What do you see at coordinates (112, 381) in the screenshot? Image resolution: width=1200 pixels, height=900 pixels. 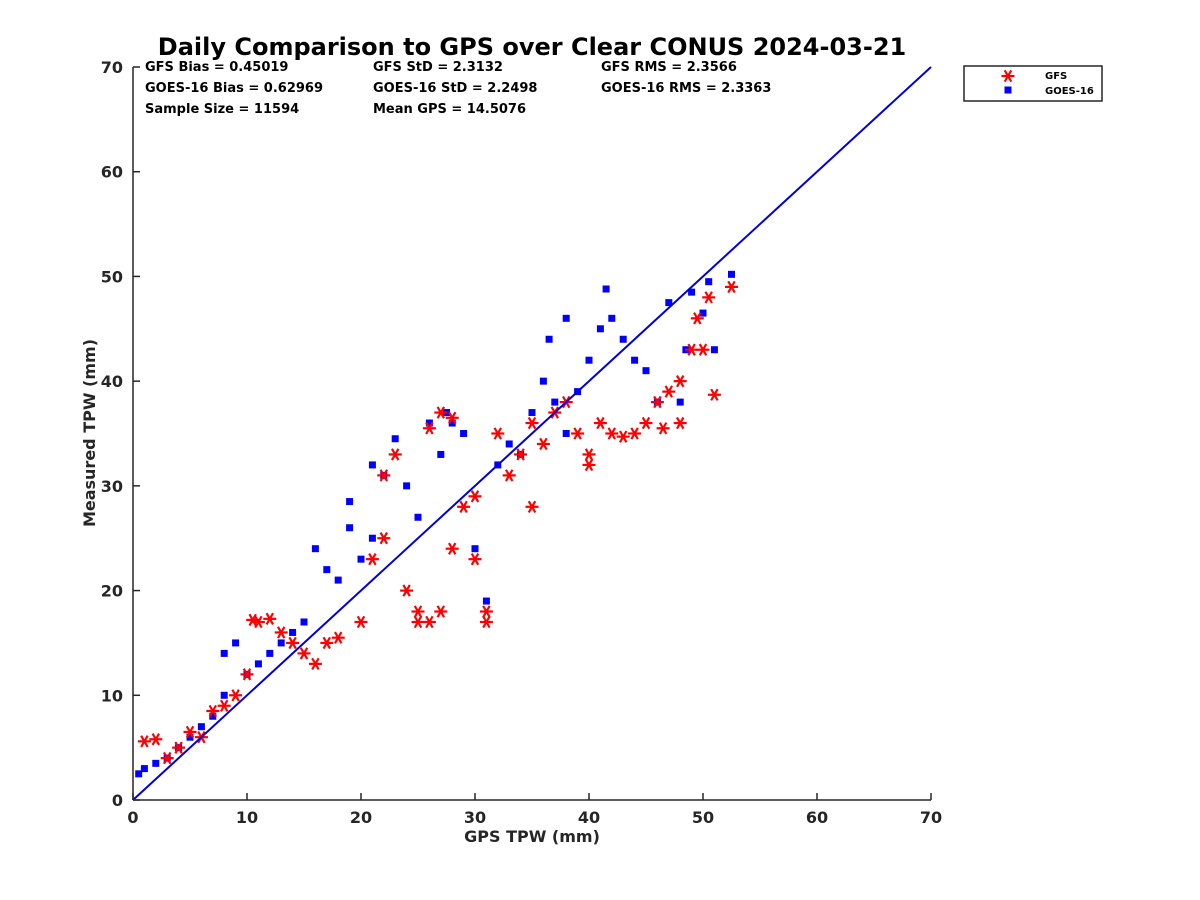 I see `y-tick-label: 40` at bounding box center [112, 381].